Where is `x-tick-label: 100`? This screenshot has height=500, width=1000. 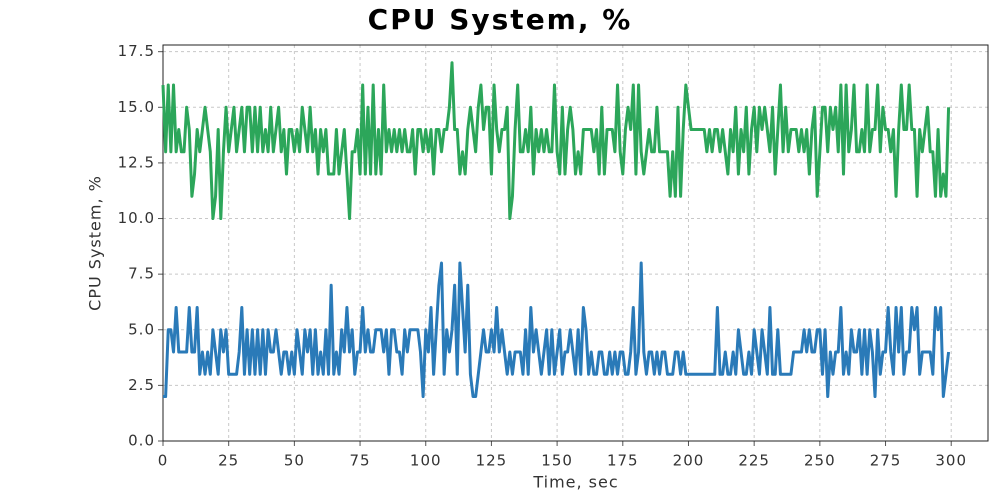 x-tick-label: 100 is located at coordinates (426, 461).